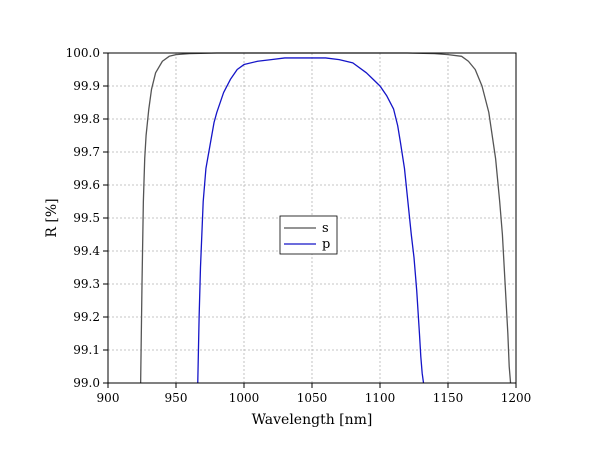 This screenshot has height=459, width=600. What do you see at coordinates (108, 398) in the screenshot?
I see `x-tick-label: 900` at bounding box center [108, 398].